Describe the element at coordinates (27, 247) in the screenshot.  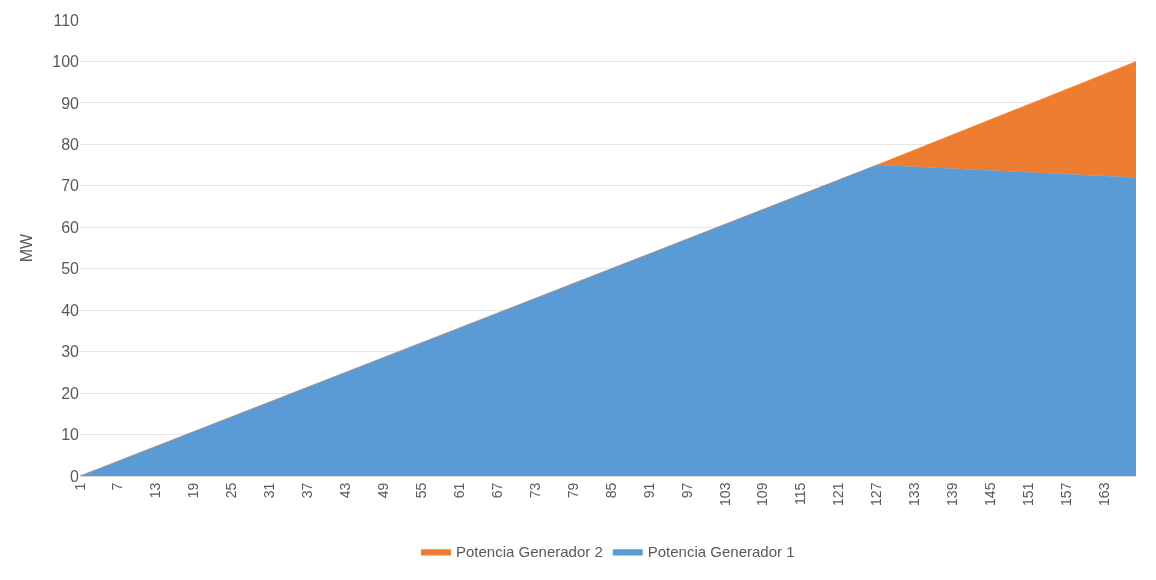
I see `y-axis-title: MW` at that location.